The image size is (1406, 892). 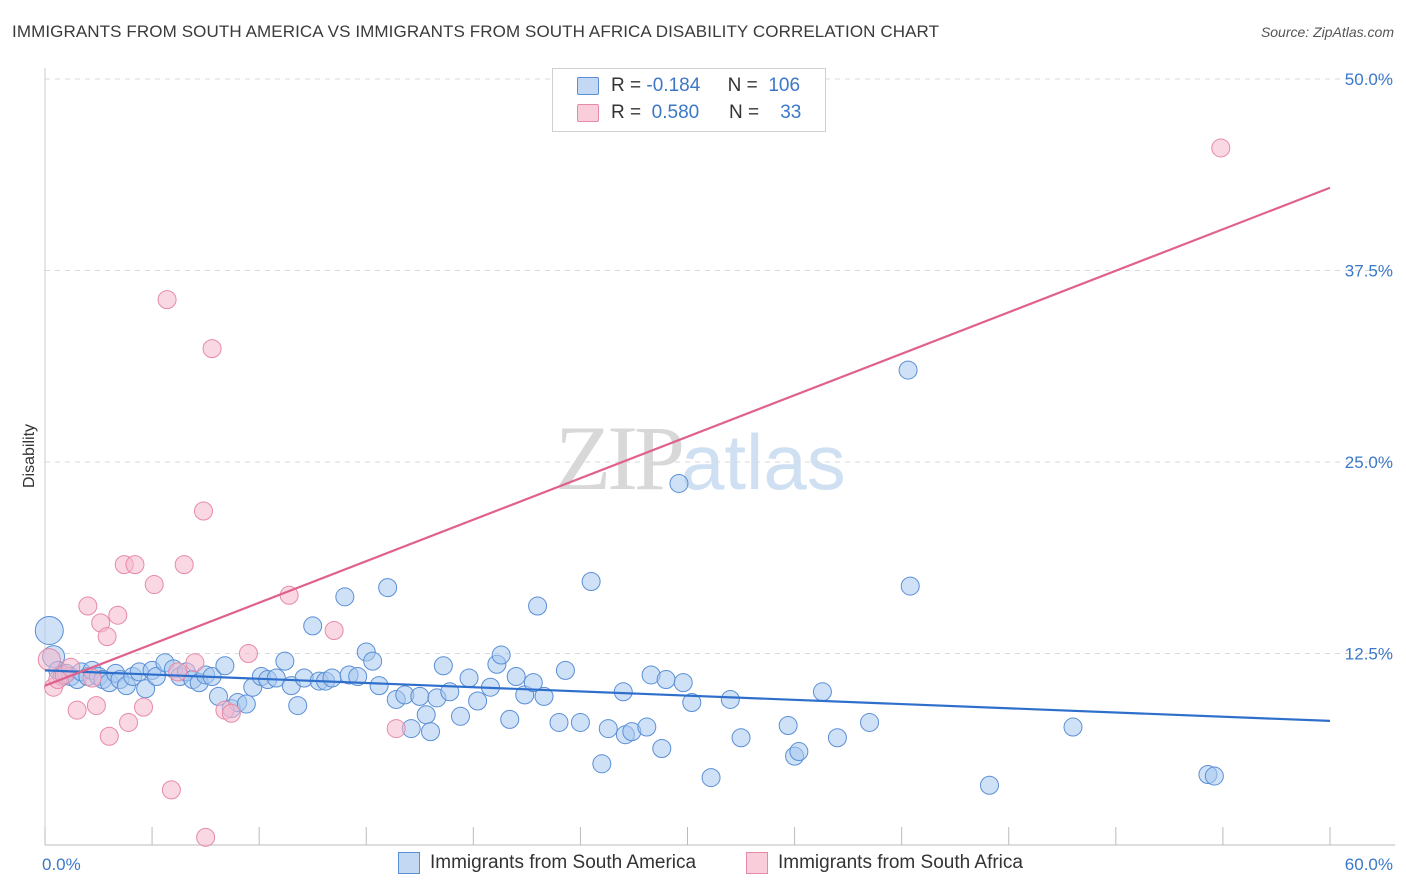 What do you see at coordinates (884, 863) in the screenshot?
I see `legend-item-south-africa: Immigrants from South Africa` at bounding box center [884, 863].